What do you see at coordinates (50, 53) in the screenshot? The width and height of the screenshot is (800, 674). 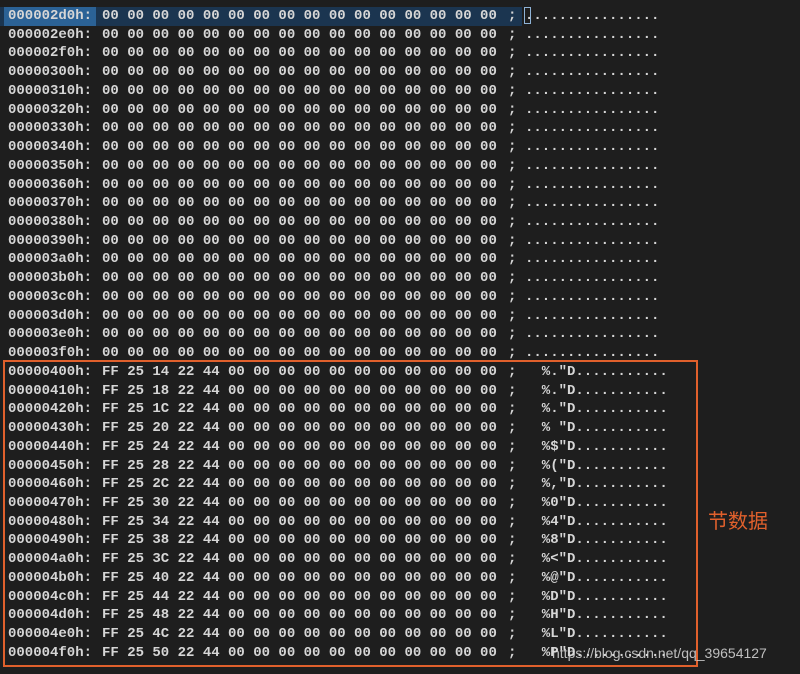 I see `address: 000002f0h:` at bounding box center [50, 53].